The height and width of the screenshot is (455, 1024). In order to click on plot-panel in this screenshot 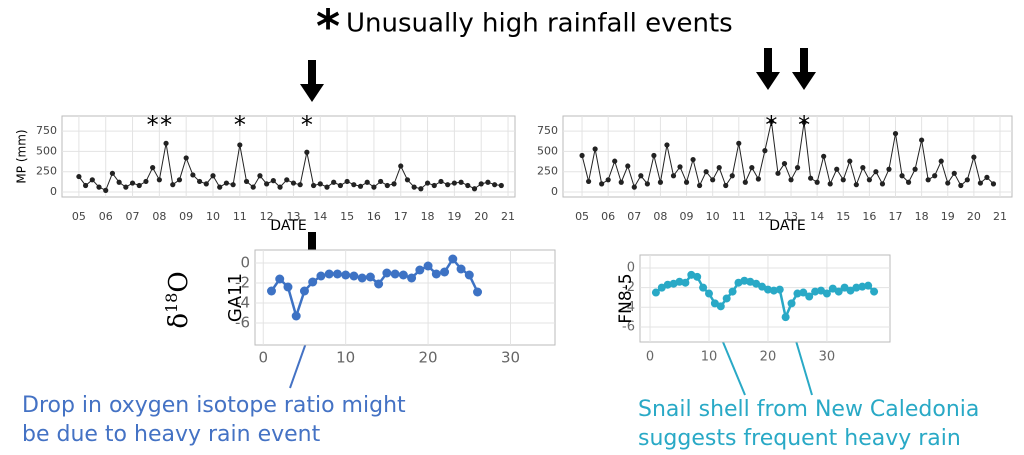, I will do `click(765, 298)`.